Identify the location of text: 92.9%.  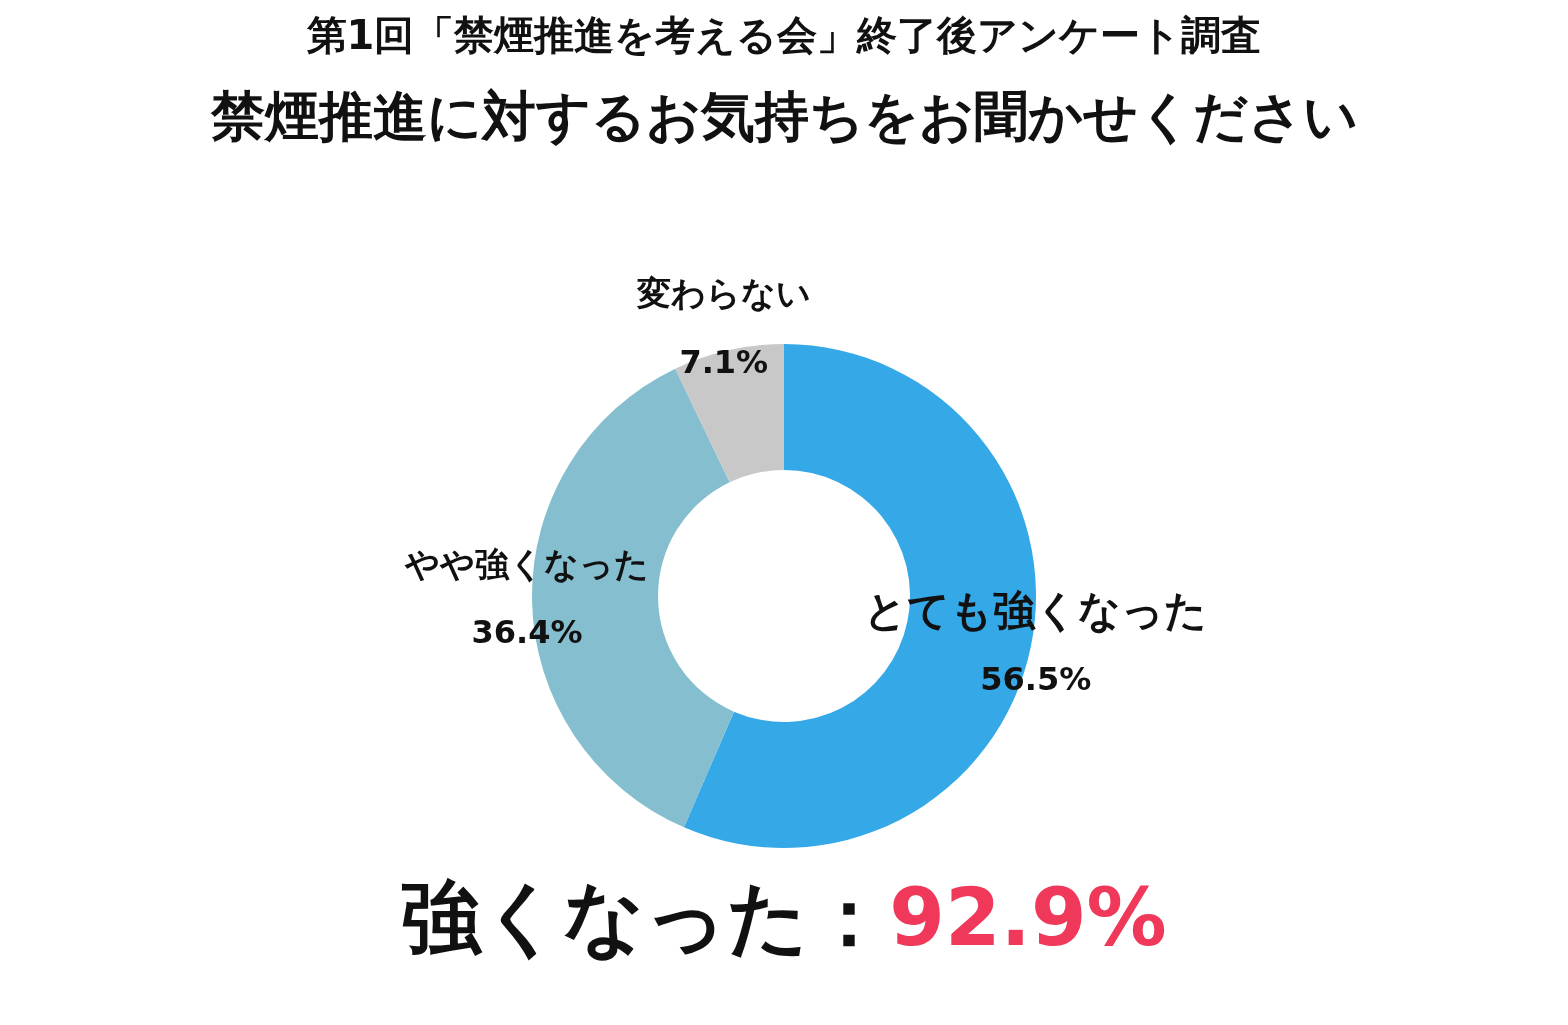
(1028, 917).